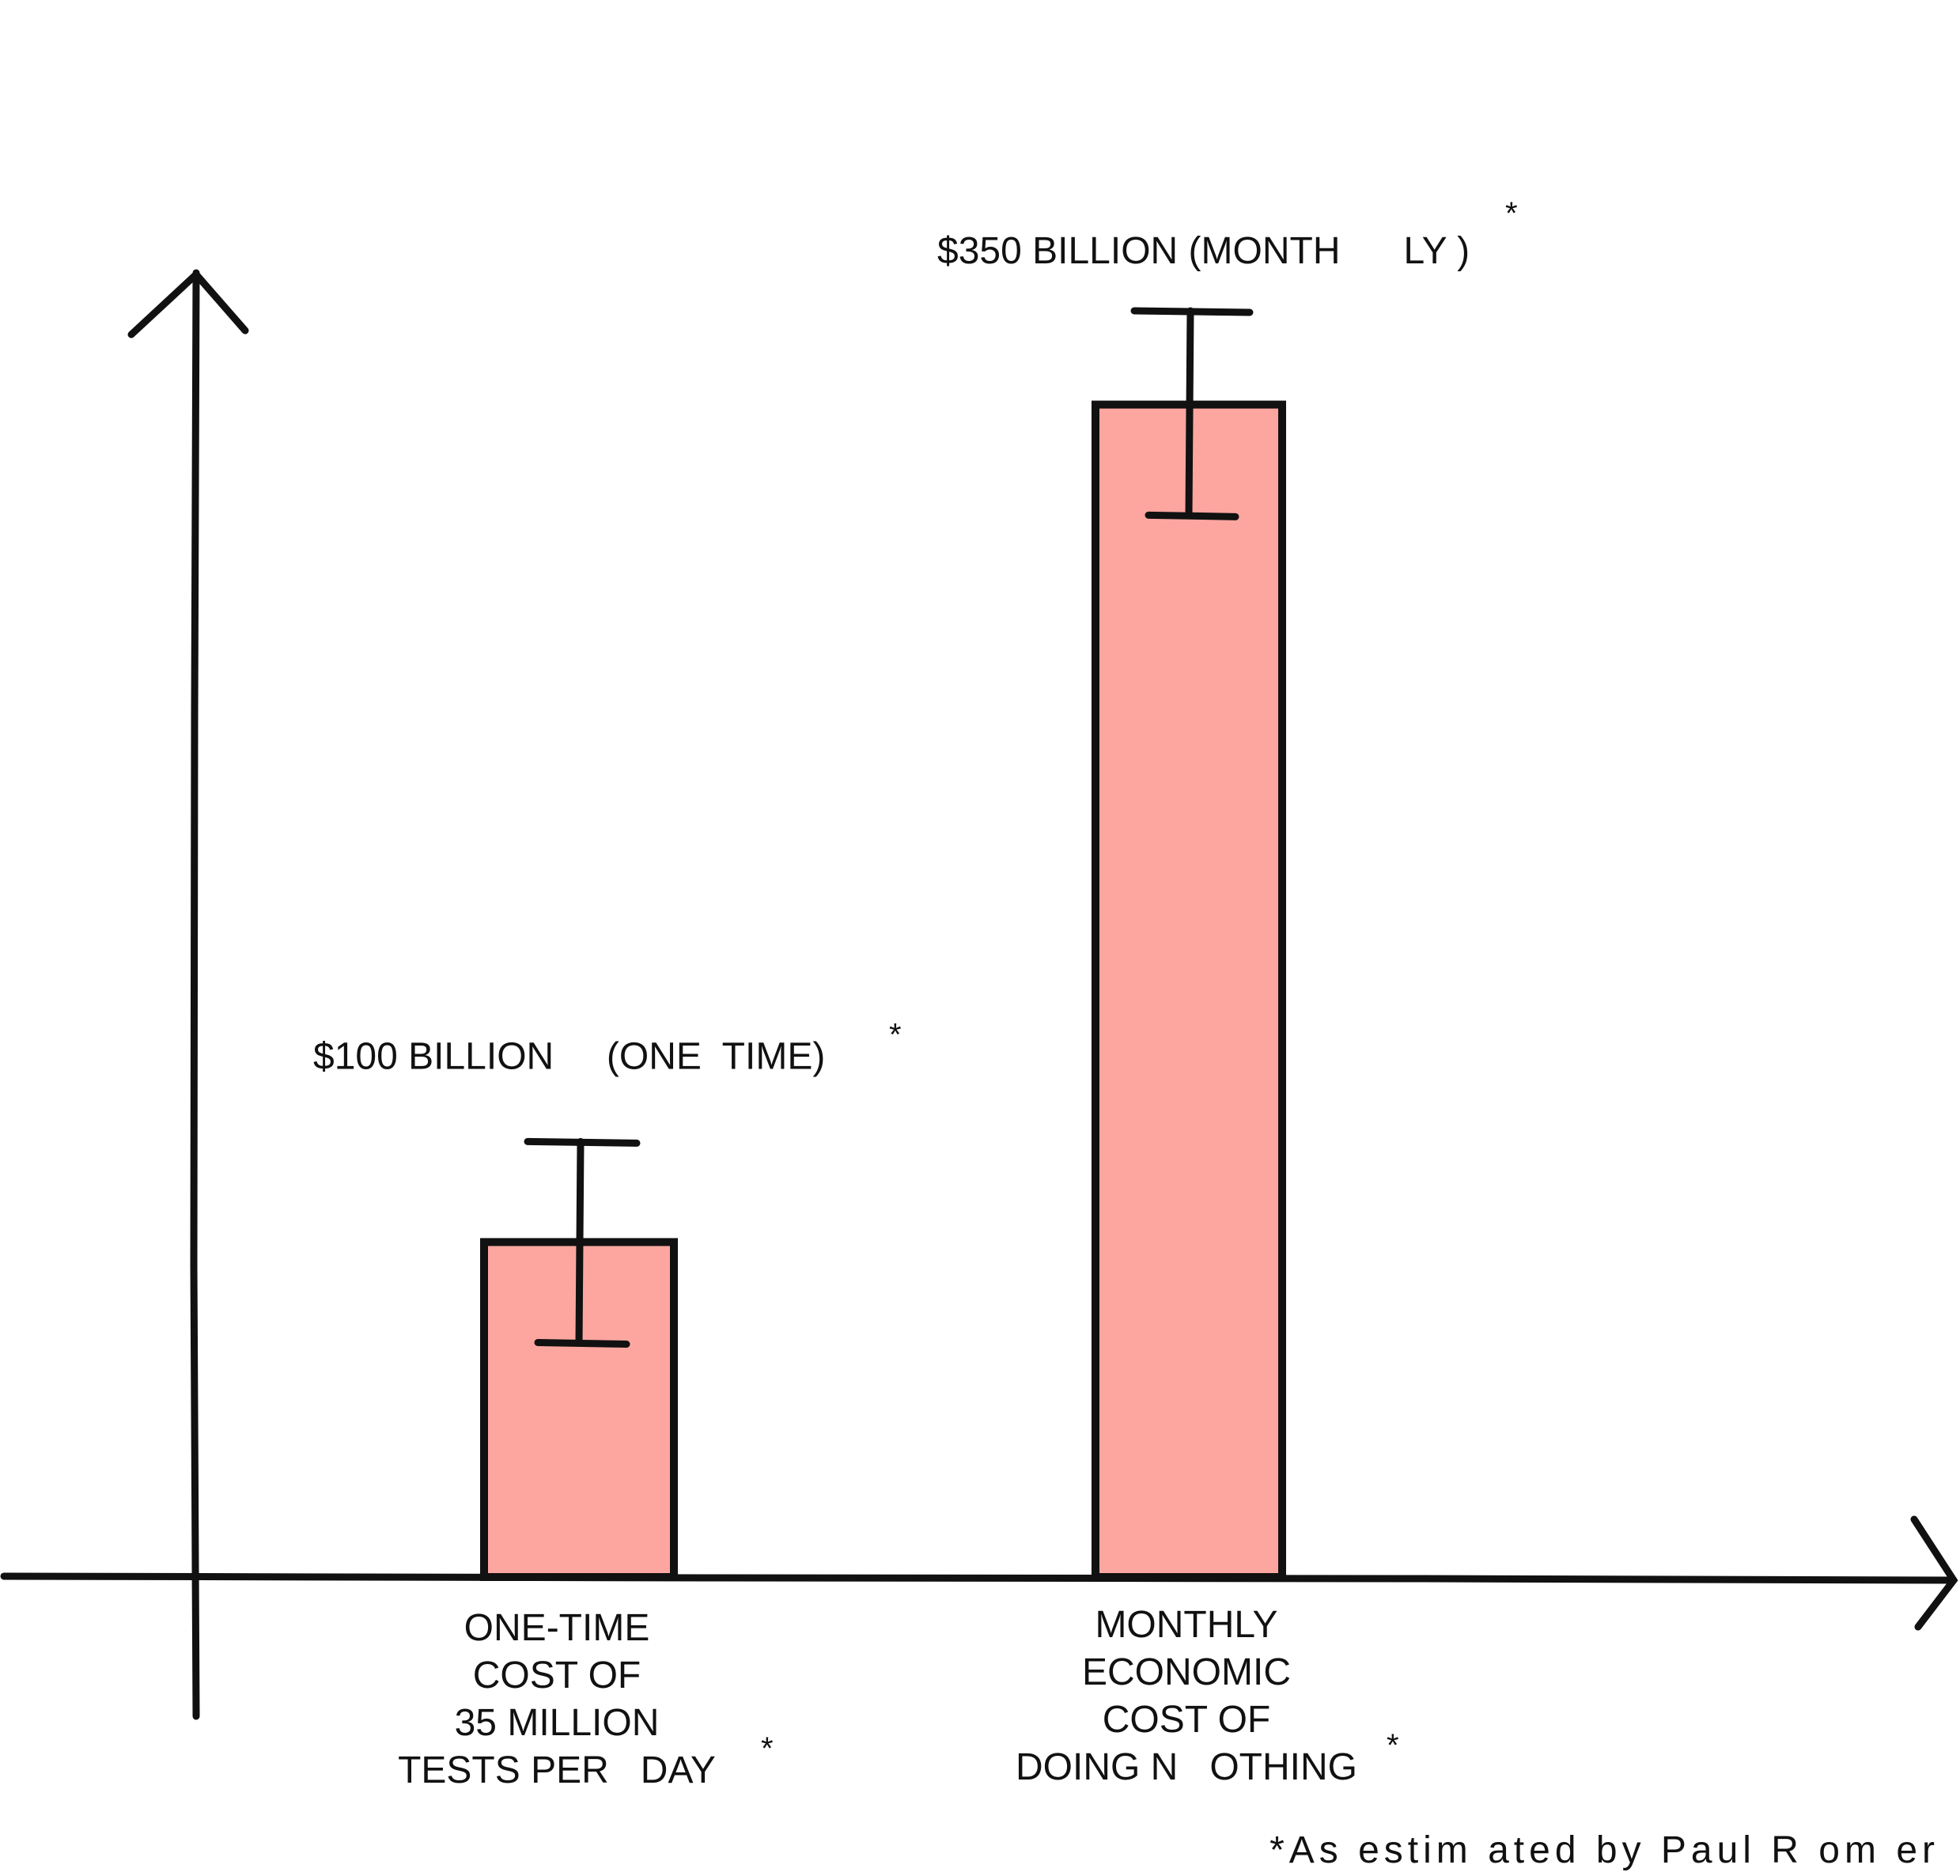 The image size is (1960, 1876). Describe the element at coordinates (1511, 213) in the screenshot. I see `value-label-asterisk-2: *` at that location.